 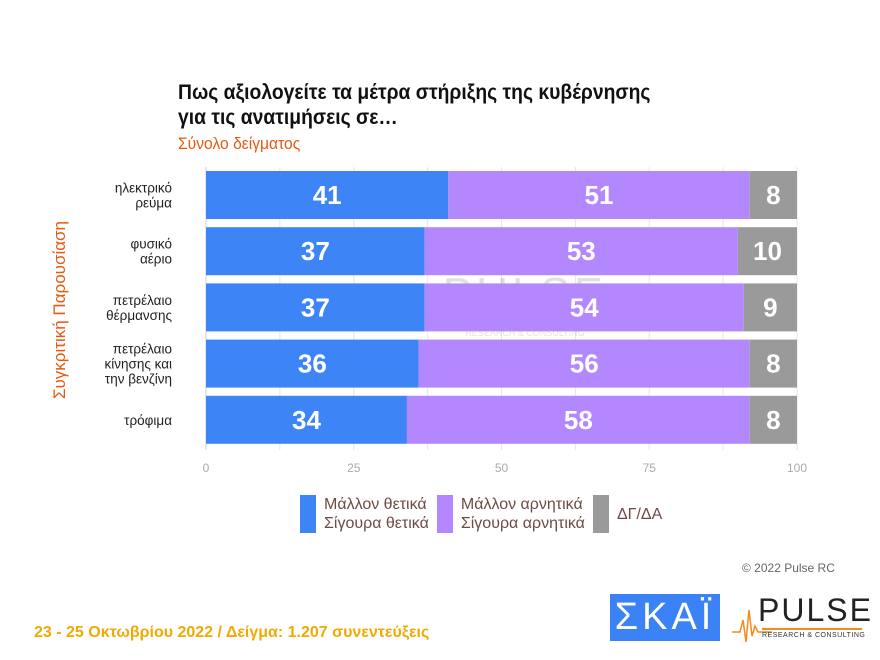 I want to click on data-label: 10, so click(x=767, y=251).